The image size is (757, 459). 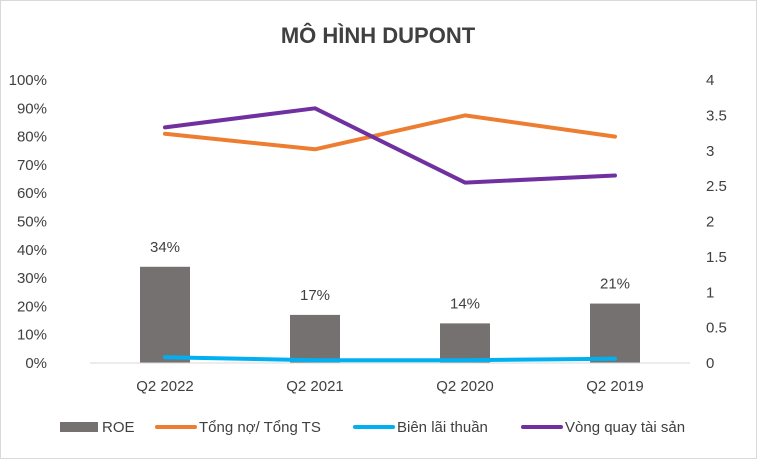 What do you see at coordinates (390, 386) in the screenshot?
I see `category-labels: Q2 2022 Q2 2021 Q2 2020 Q2 2019` at bounding box center [390, 386].